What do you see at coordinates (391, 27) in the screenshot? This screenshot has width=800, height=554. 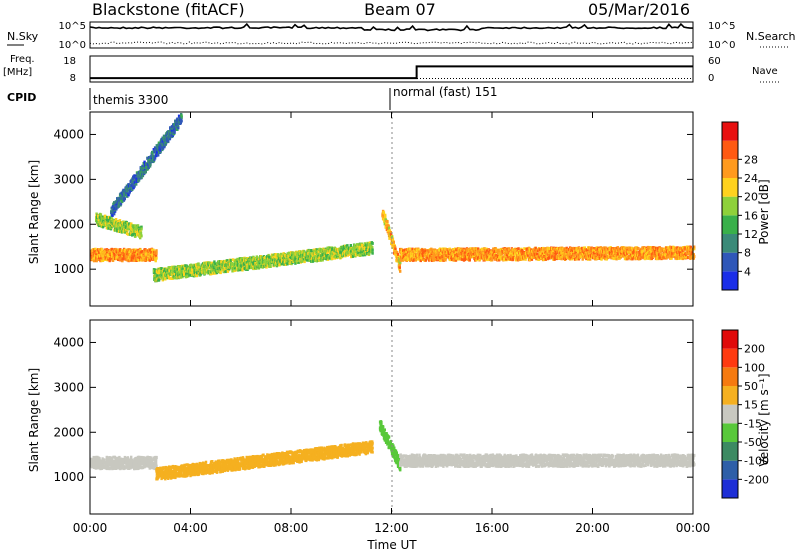 I see `noise-sky-line` at bounding box center [391, 27].